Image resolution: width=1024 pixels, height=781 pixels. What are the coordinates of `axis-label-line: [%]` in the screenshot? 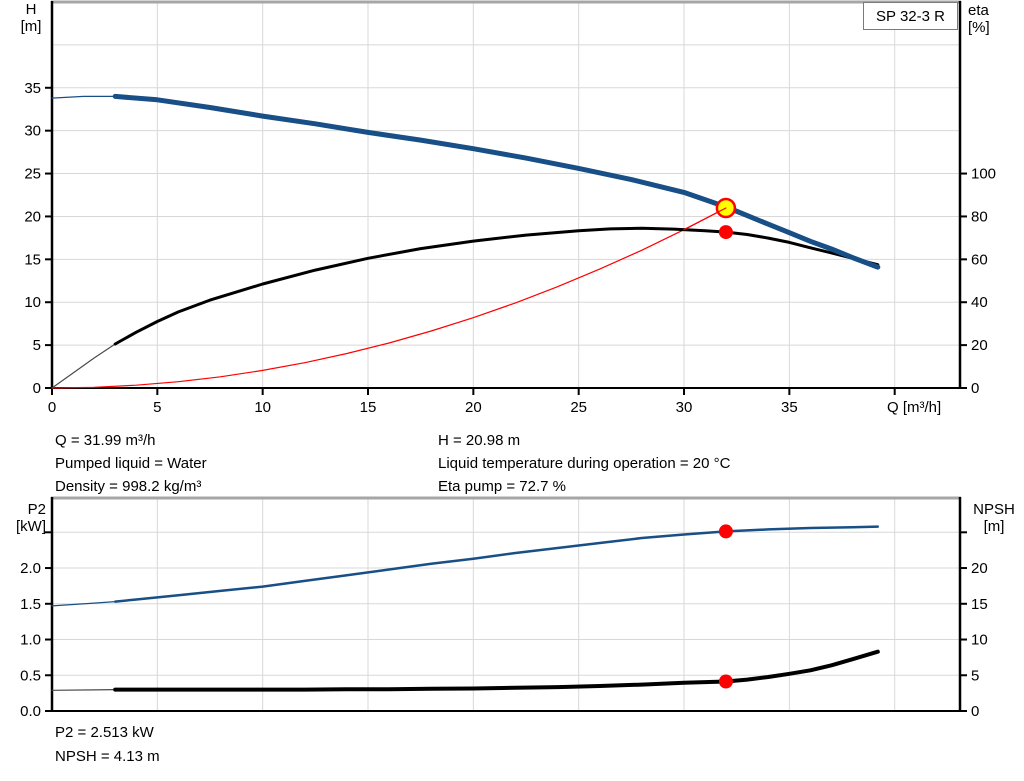 It's located at (979, 27).